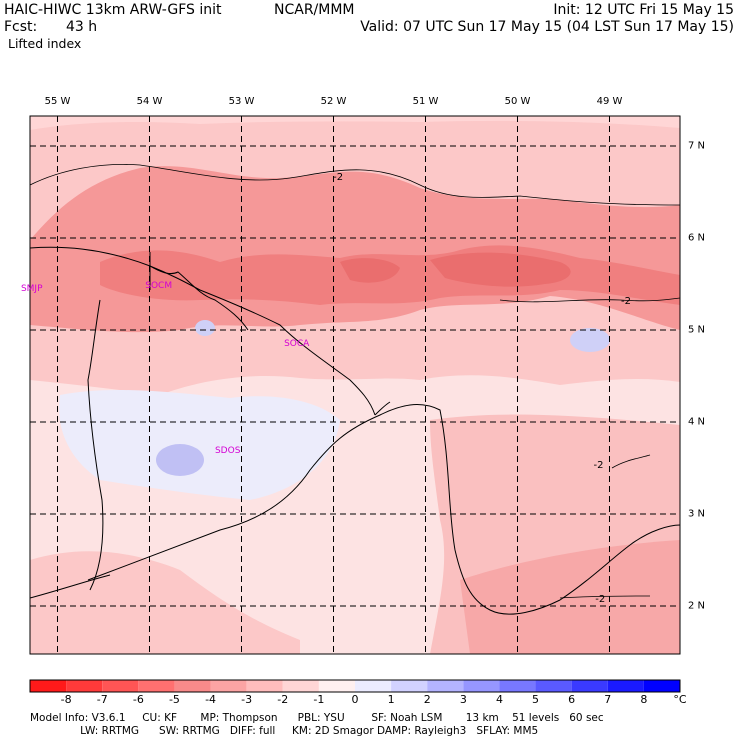 The width and height of the screenshot is (740, 740). I want to click on station-label: SDOS, so click(227, 451).